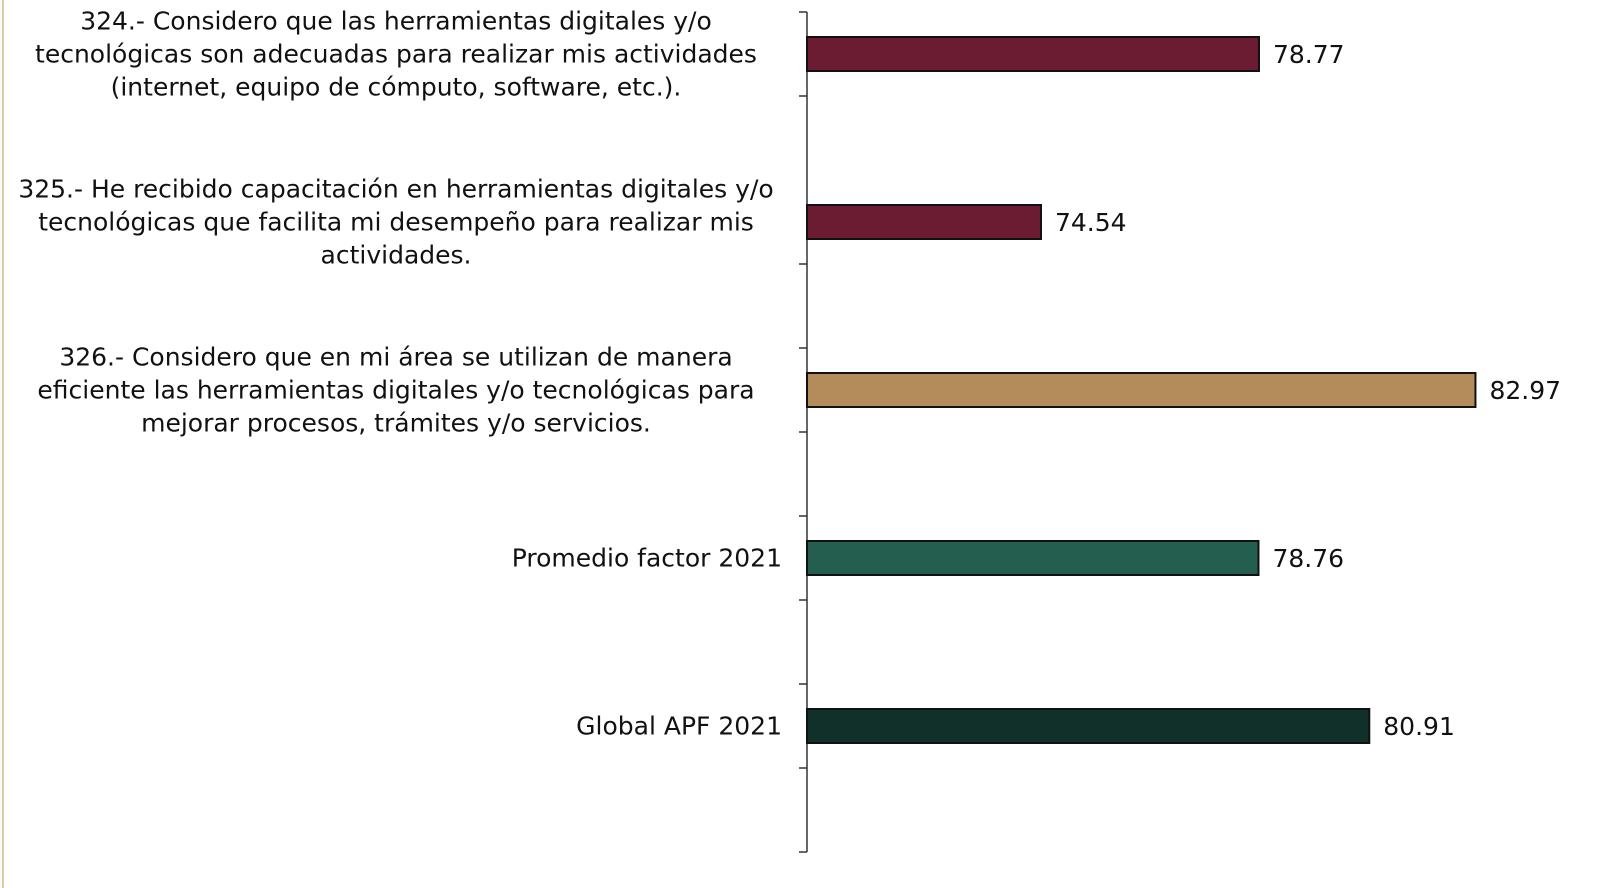  Describe the element at coordinates (679, 726) in the screenshot. I see `category-label: Global APF 2021` at that location.